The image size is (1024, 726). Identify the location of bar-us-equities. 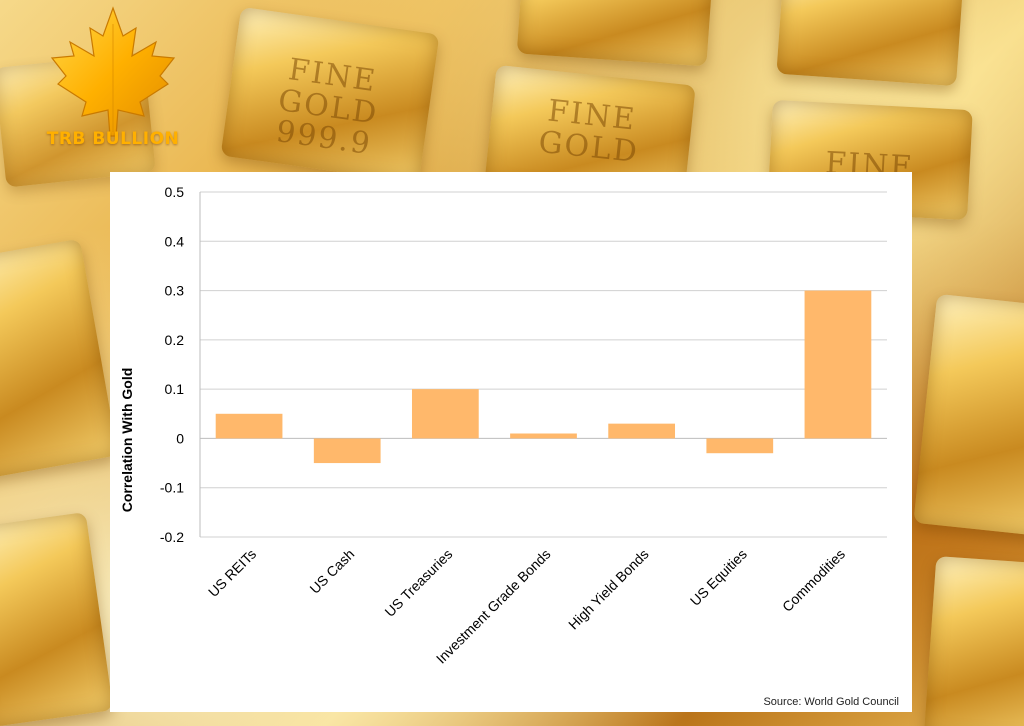
(740, 446).